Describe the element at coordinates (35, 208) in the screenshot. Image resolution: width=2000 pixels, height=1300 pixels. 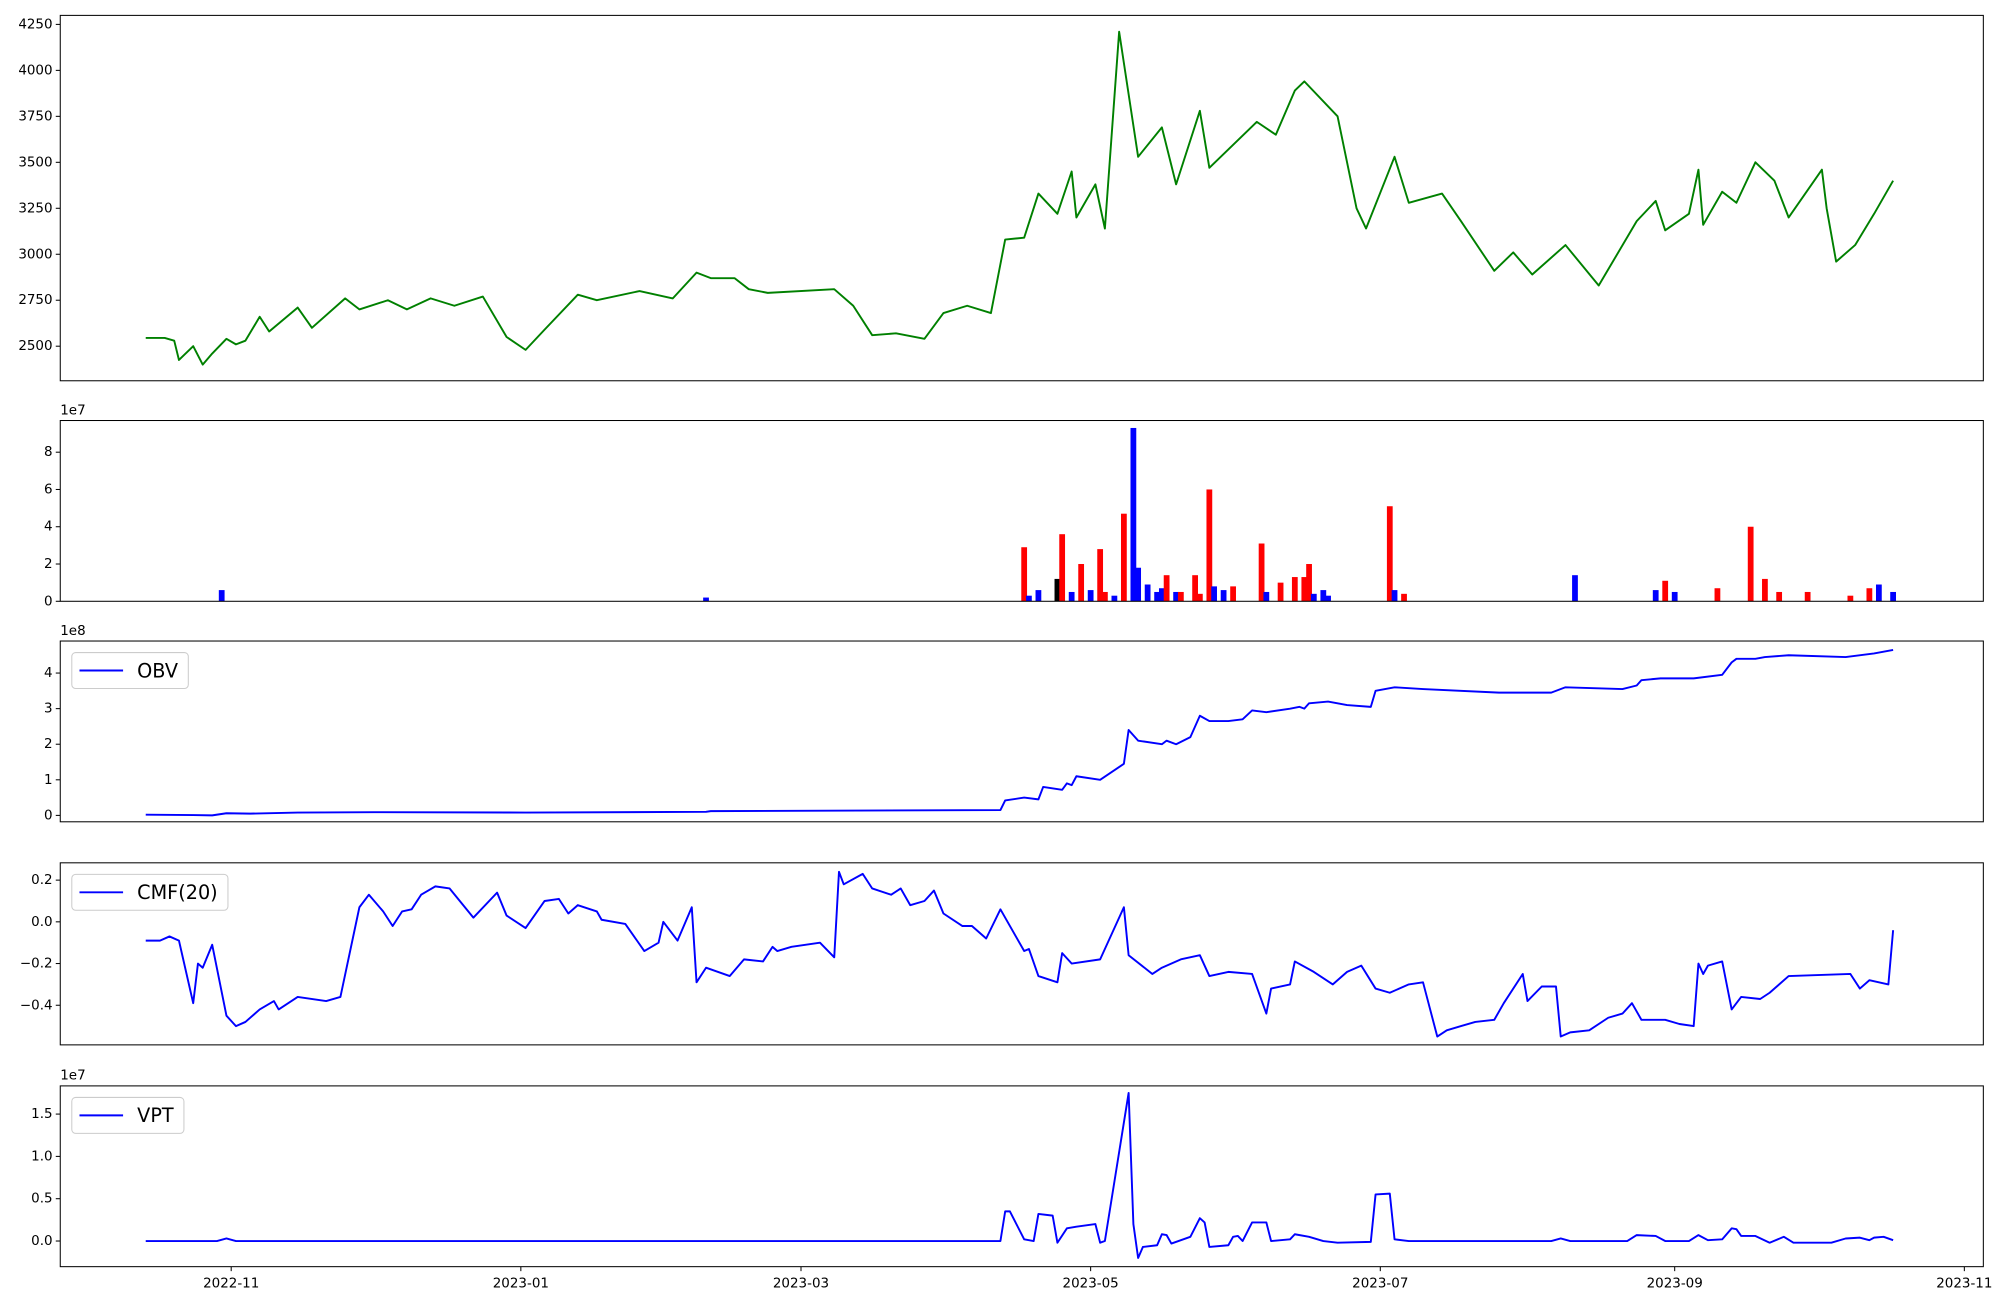
I see `y-tick-label: 3250` at that location.